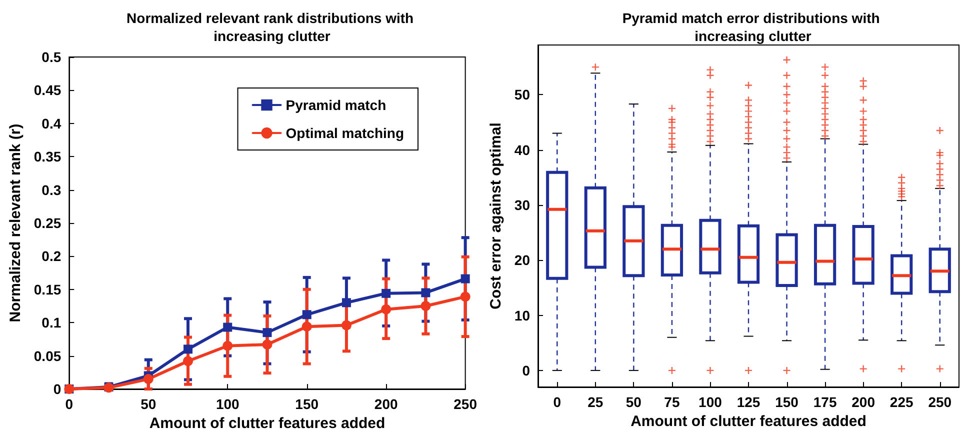 Image resolution: width=961 pixels, height=436 pixels. Describe the element at coordinates (48, 289) in the screenshot. I see `y-tick-label: 0.15` at that location.